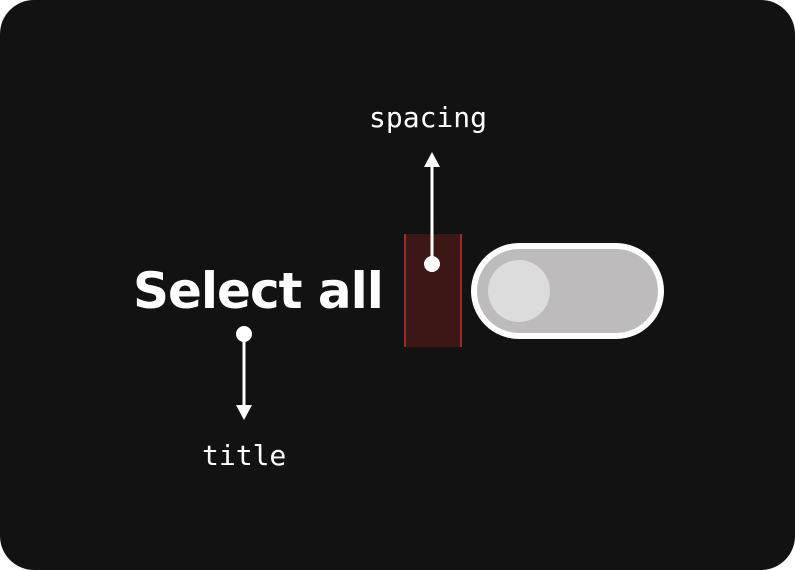  What do you see at coordinates (244, 412) in the screenshot?
I see `title-arrow-head` at bounding box center [244, 412].